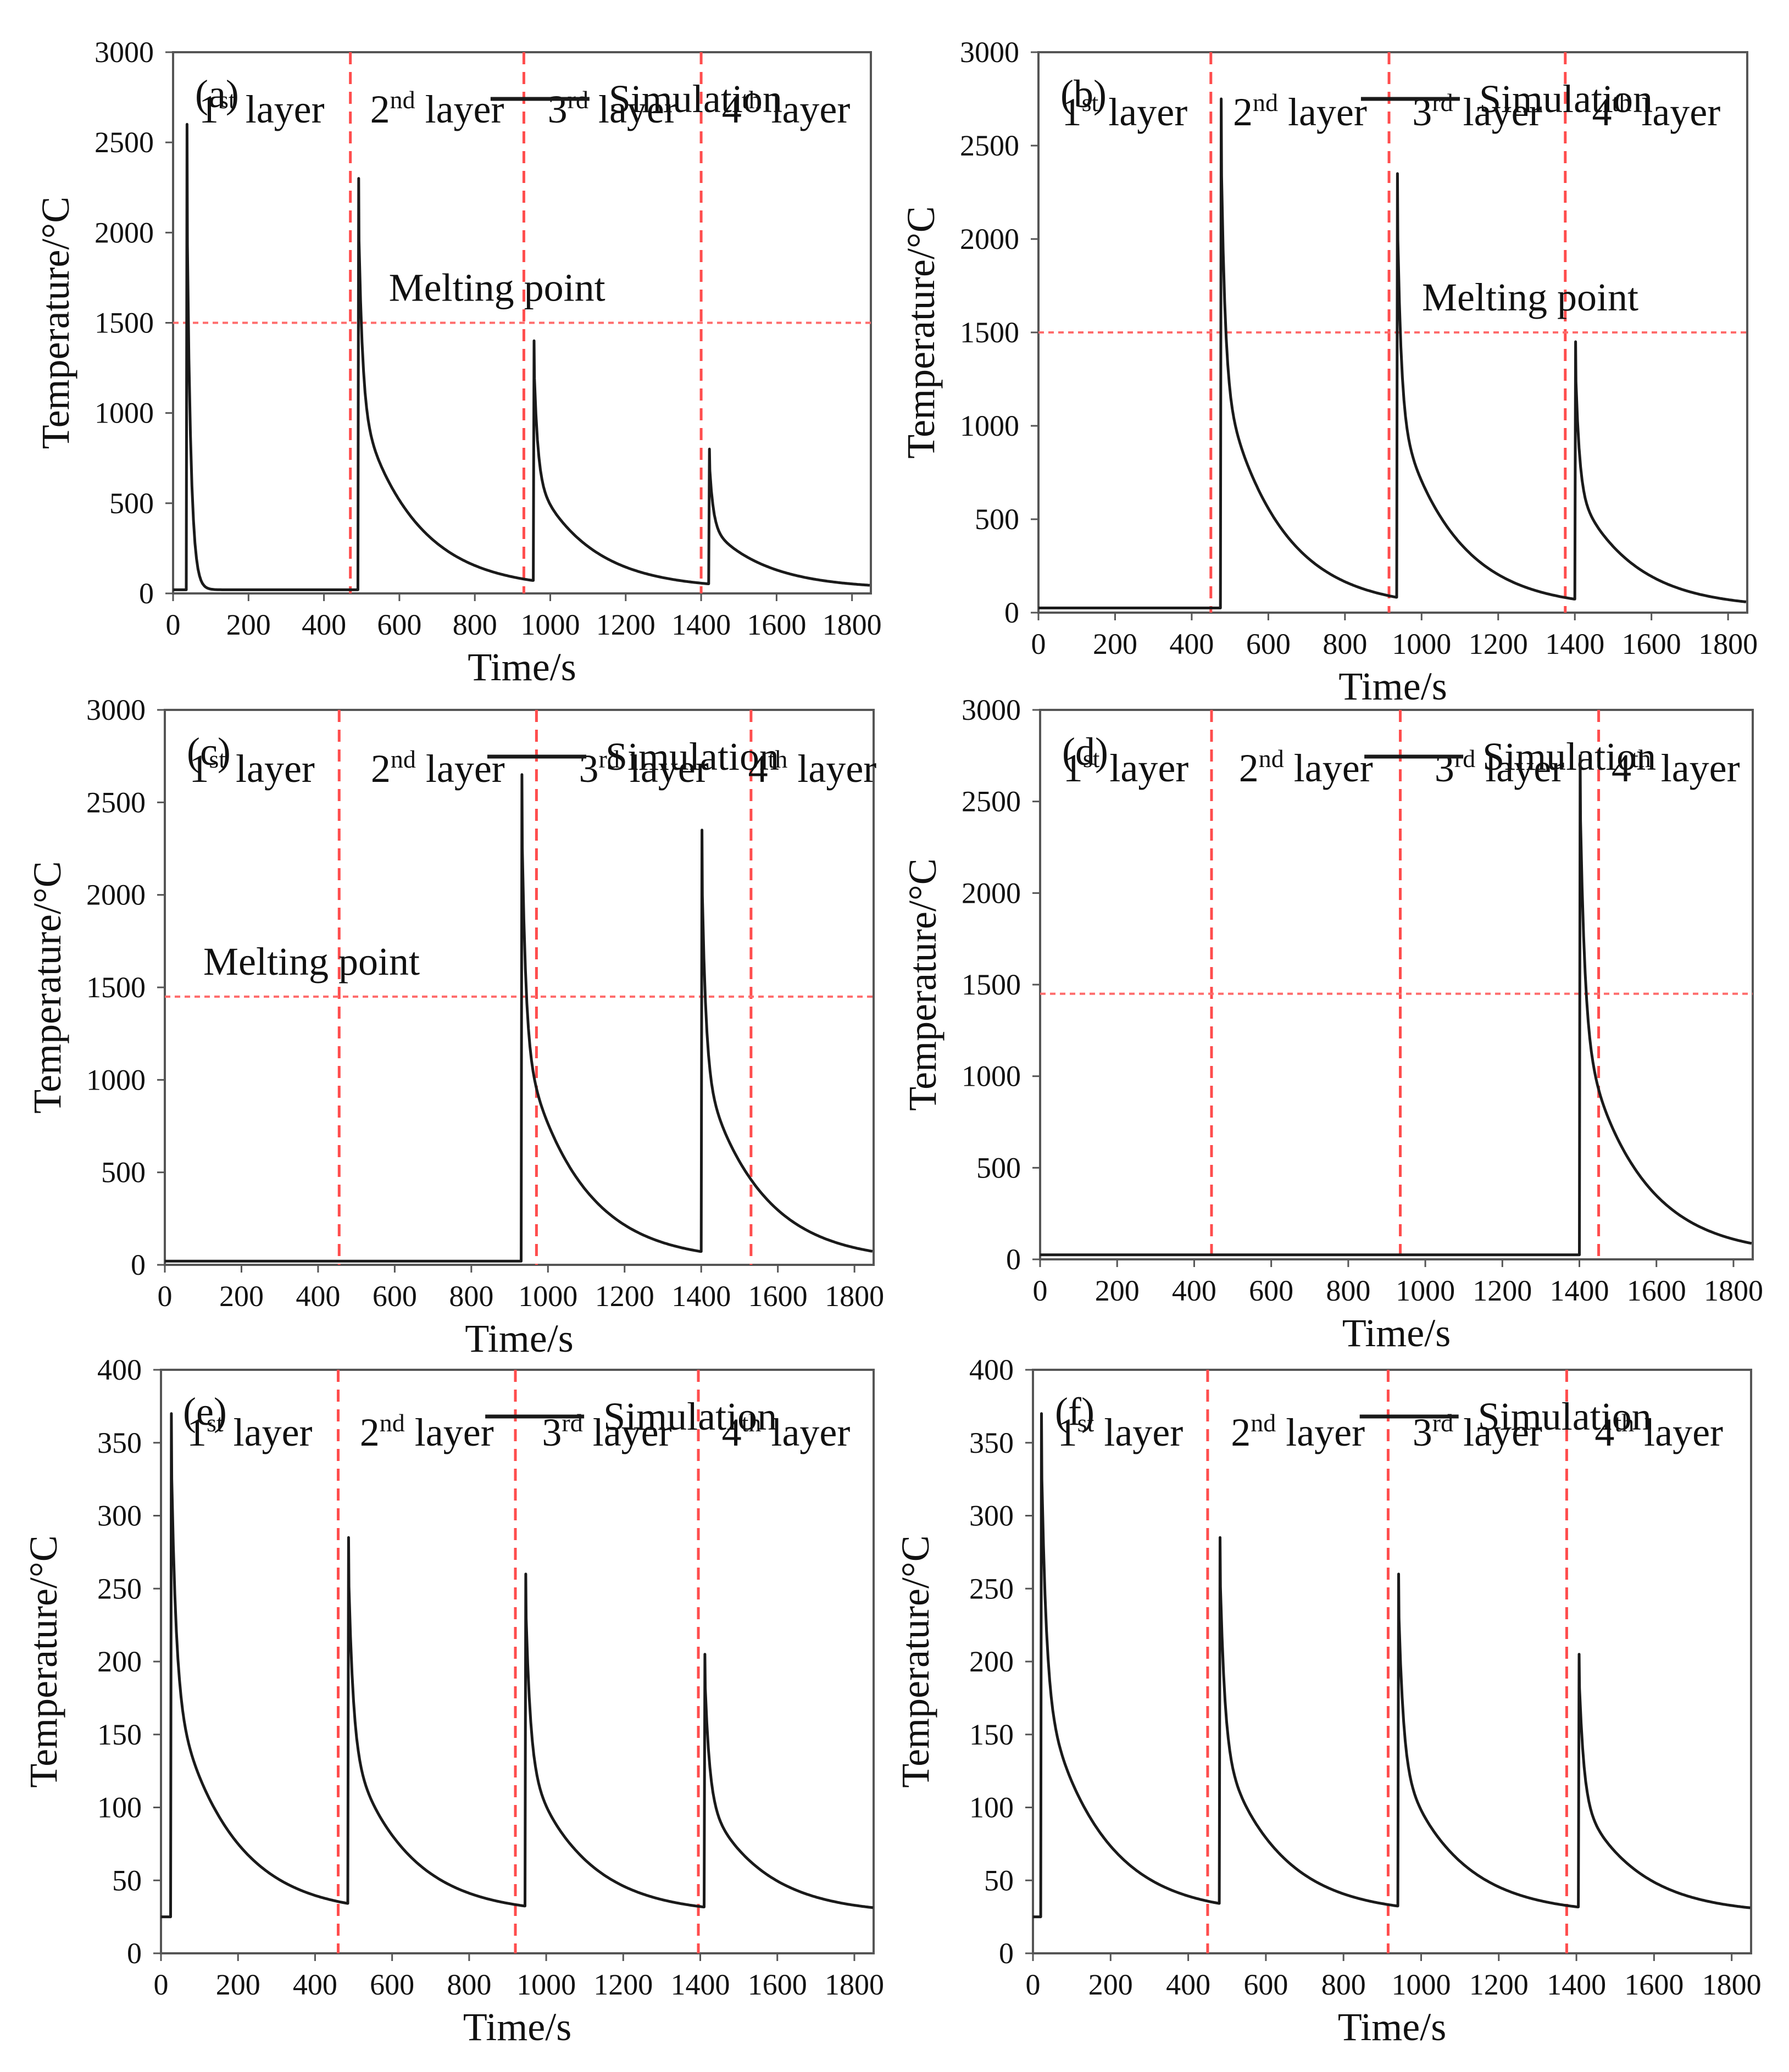 The width and height of the screenshot is (1789, 2072). I want to click on y-tick-label: 1000, so click(992, 1076).